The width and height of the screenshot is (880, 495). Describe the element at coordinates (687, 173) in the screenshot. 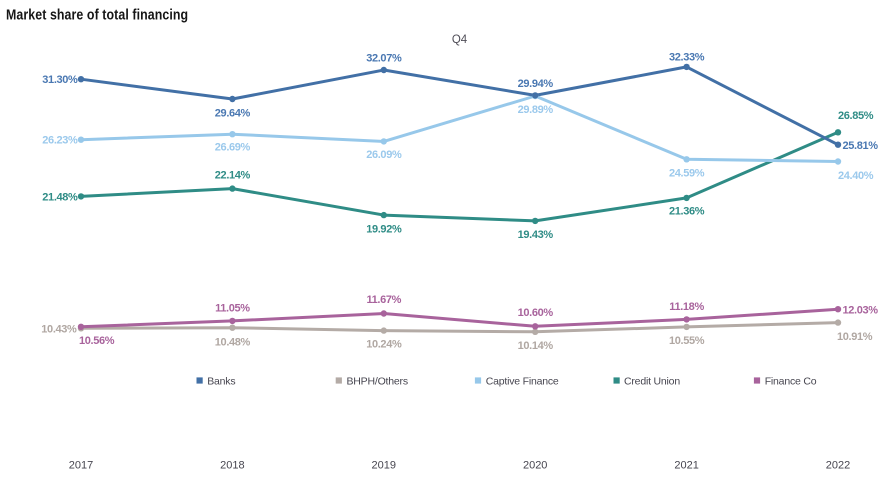

I see `svg-text: 24.59%` at that location.